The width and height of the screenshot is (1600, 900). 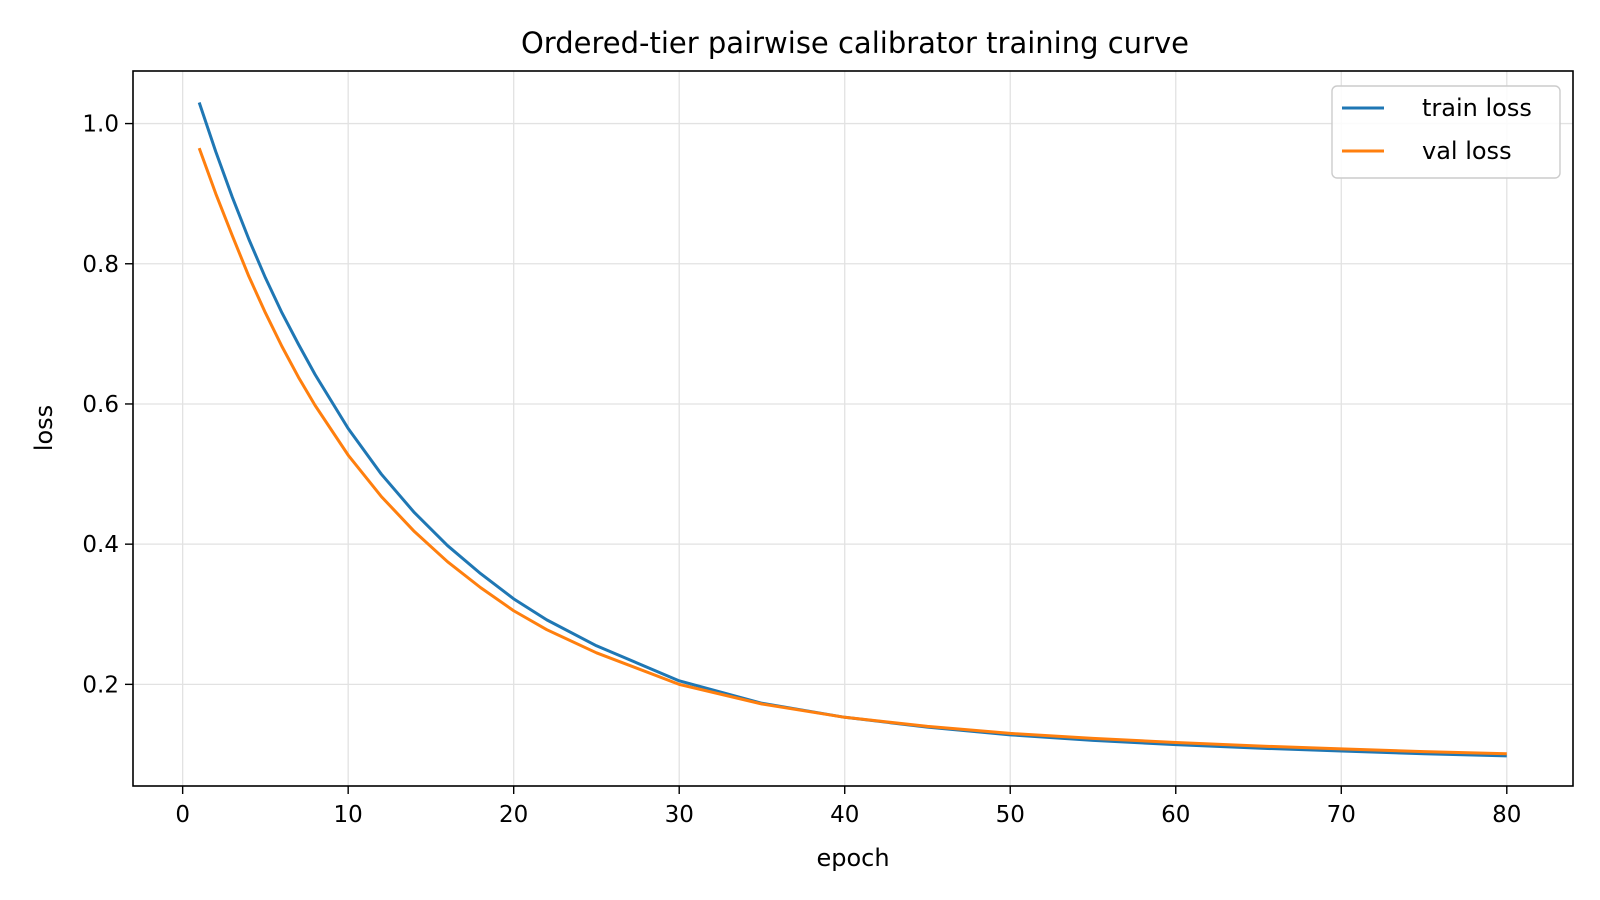 What do you see at coordinates (100, 405) in the screenshot?
I see `y-tick-label: 0.6` at bounding box center [100, 405].